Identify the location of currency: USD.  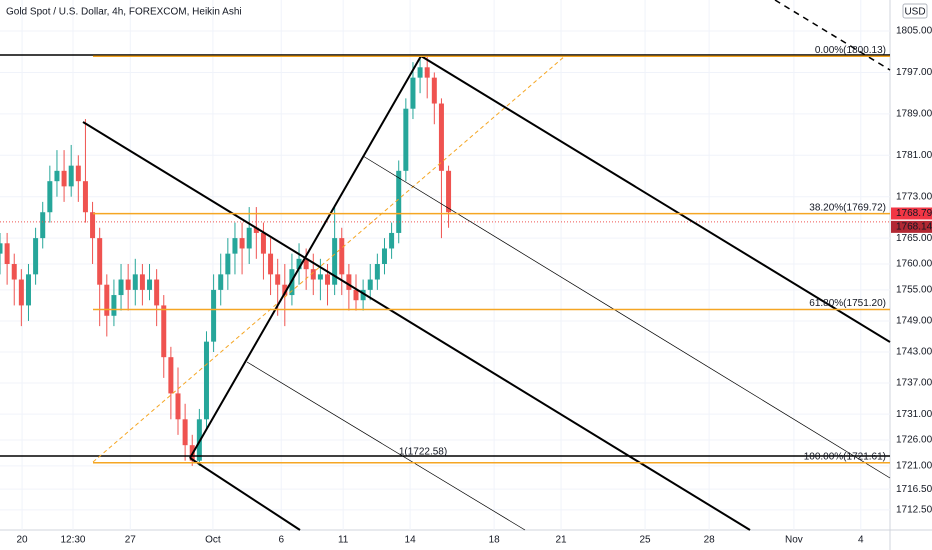
(914, 12).